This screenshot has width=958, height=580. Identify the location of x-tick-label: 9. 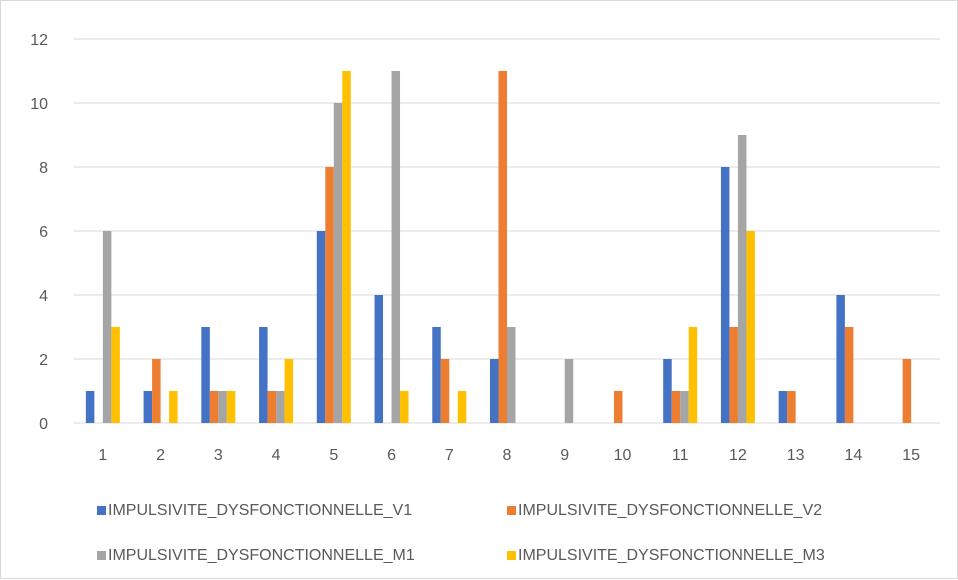
(564, 455).